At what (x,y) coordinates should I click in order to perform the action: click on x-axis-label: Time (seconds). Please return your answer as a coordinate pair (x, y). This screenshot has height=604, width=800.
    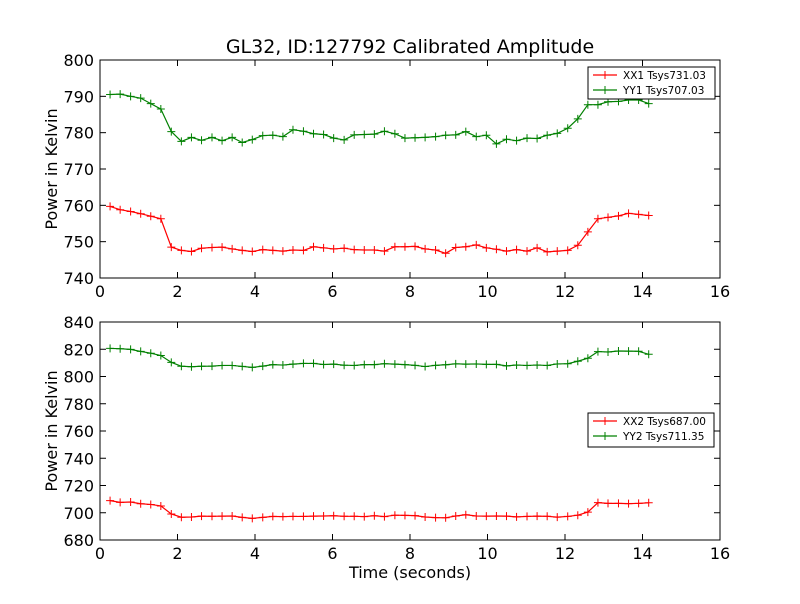
    Looking at the image, I should click on (409, 572).